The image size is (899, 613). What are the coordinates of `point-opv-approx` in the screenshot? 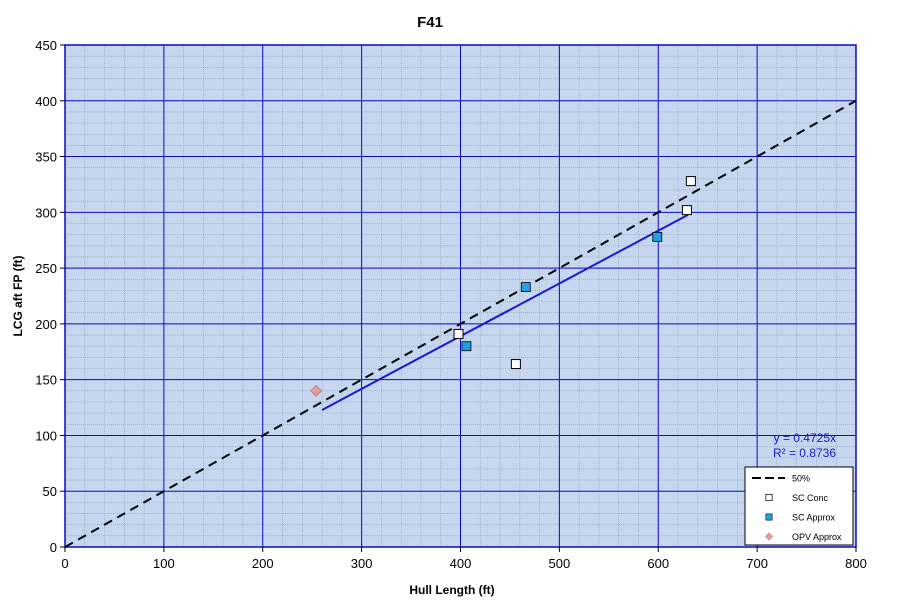 It's located at (316, 390).